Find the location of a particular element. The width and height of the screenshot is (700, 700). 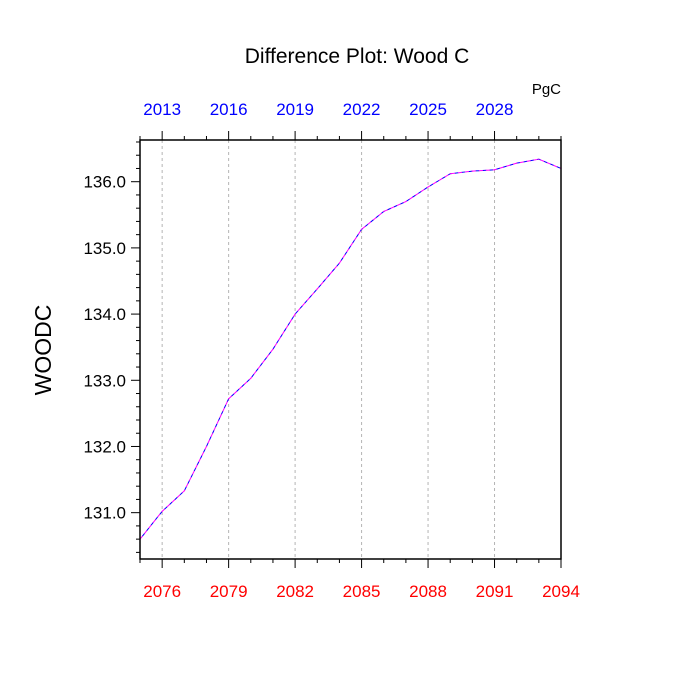

chart-title: Difference Plot: Wood C is located at coordinates (357, 56).